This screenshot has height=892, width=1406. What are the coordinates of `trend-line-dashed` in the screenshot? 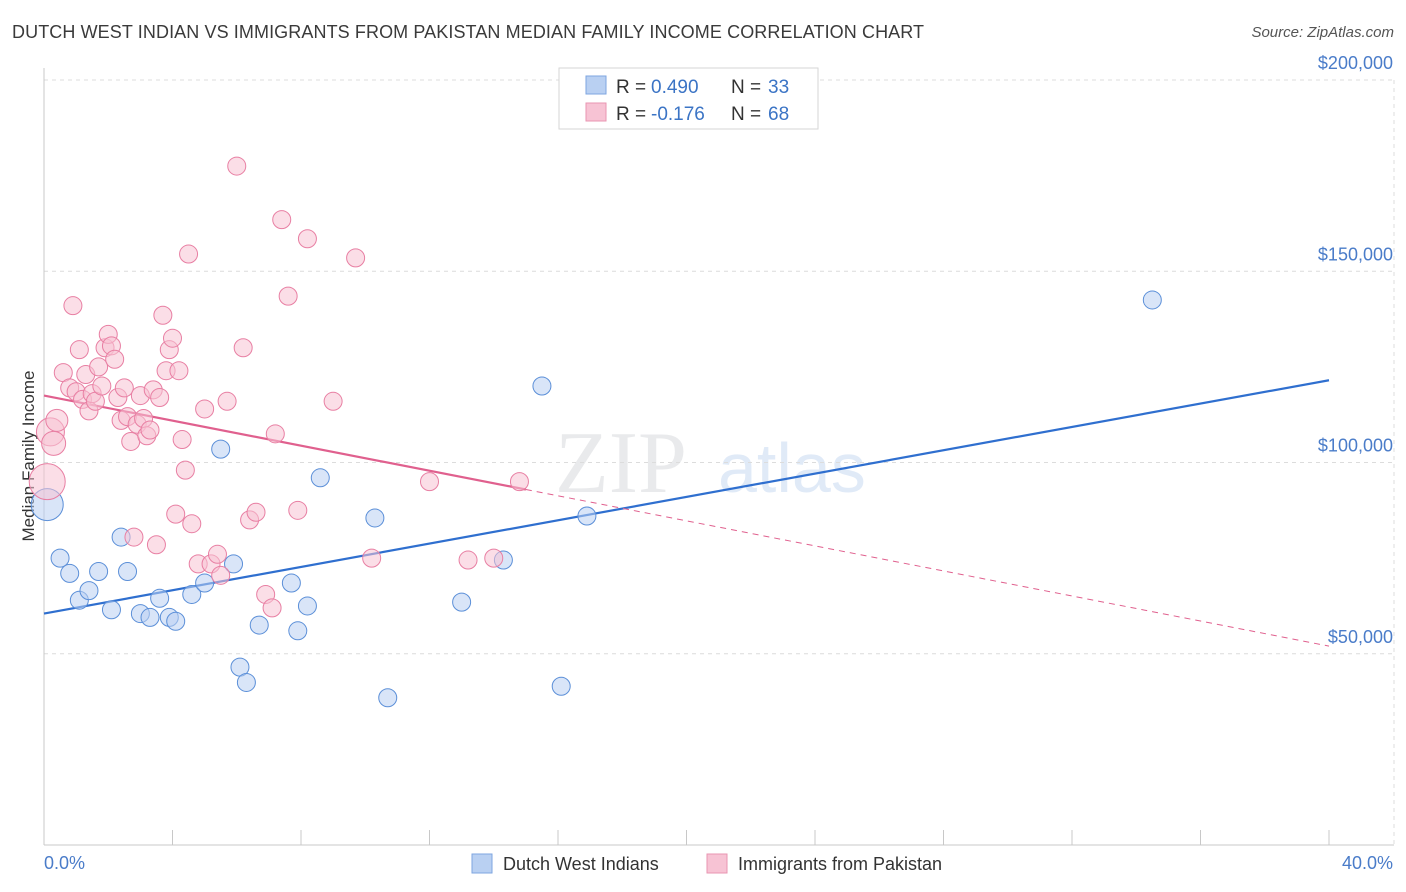 It's located at (927, 568).